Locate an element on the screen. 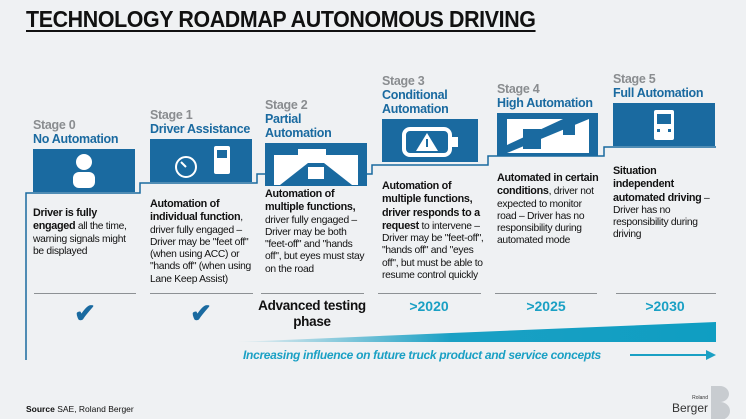 The height and width of the screenshot is (419, 746). stage-4: Stage 4 High Automation is located at coordinates (547, 119).